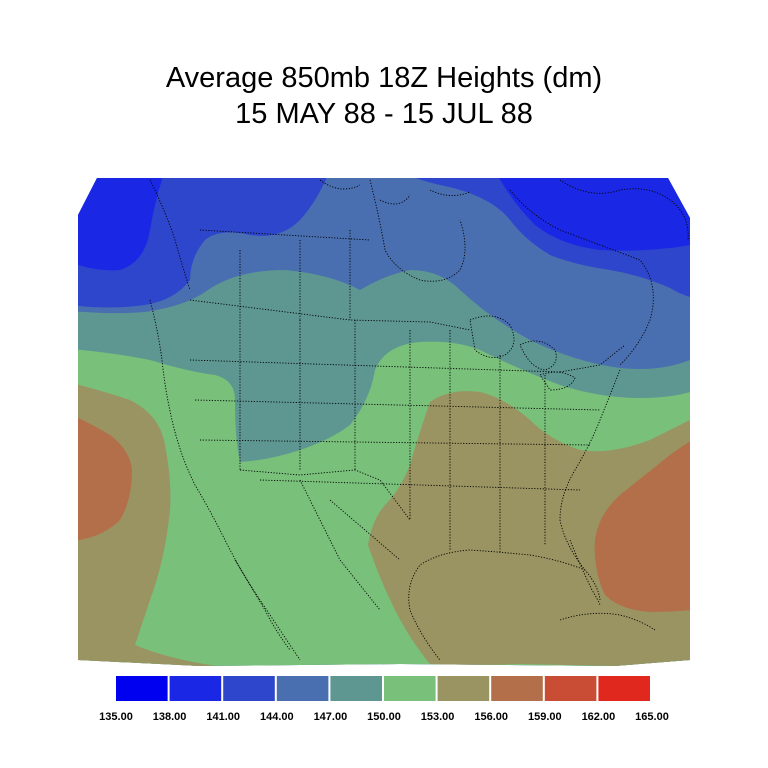  What do you see at coordinates (491, 717) in the screenshot?
I see `legend-label: 156.00` at bounding box center [491, 717].